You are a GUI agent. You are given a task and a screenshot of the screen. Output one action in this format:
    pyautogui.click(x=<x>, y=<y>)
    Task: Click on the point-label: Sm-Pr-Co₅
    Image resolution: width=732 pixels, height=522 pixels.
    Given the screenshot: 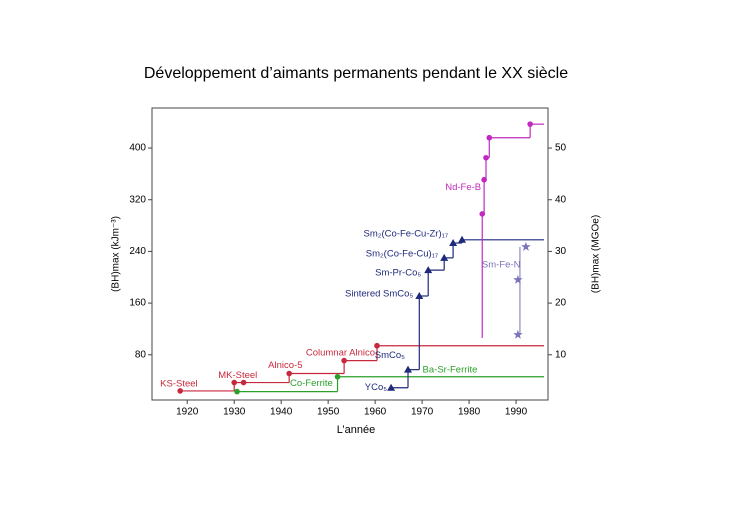 What is the action you would take?
    pyautogui.click(x=398, y=273)
    